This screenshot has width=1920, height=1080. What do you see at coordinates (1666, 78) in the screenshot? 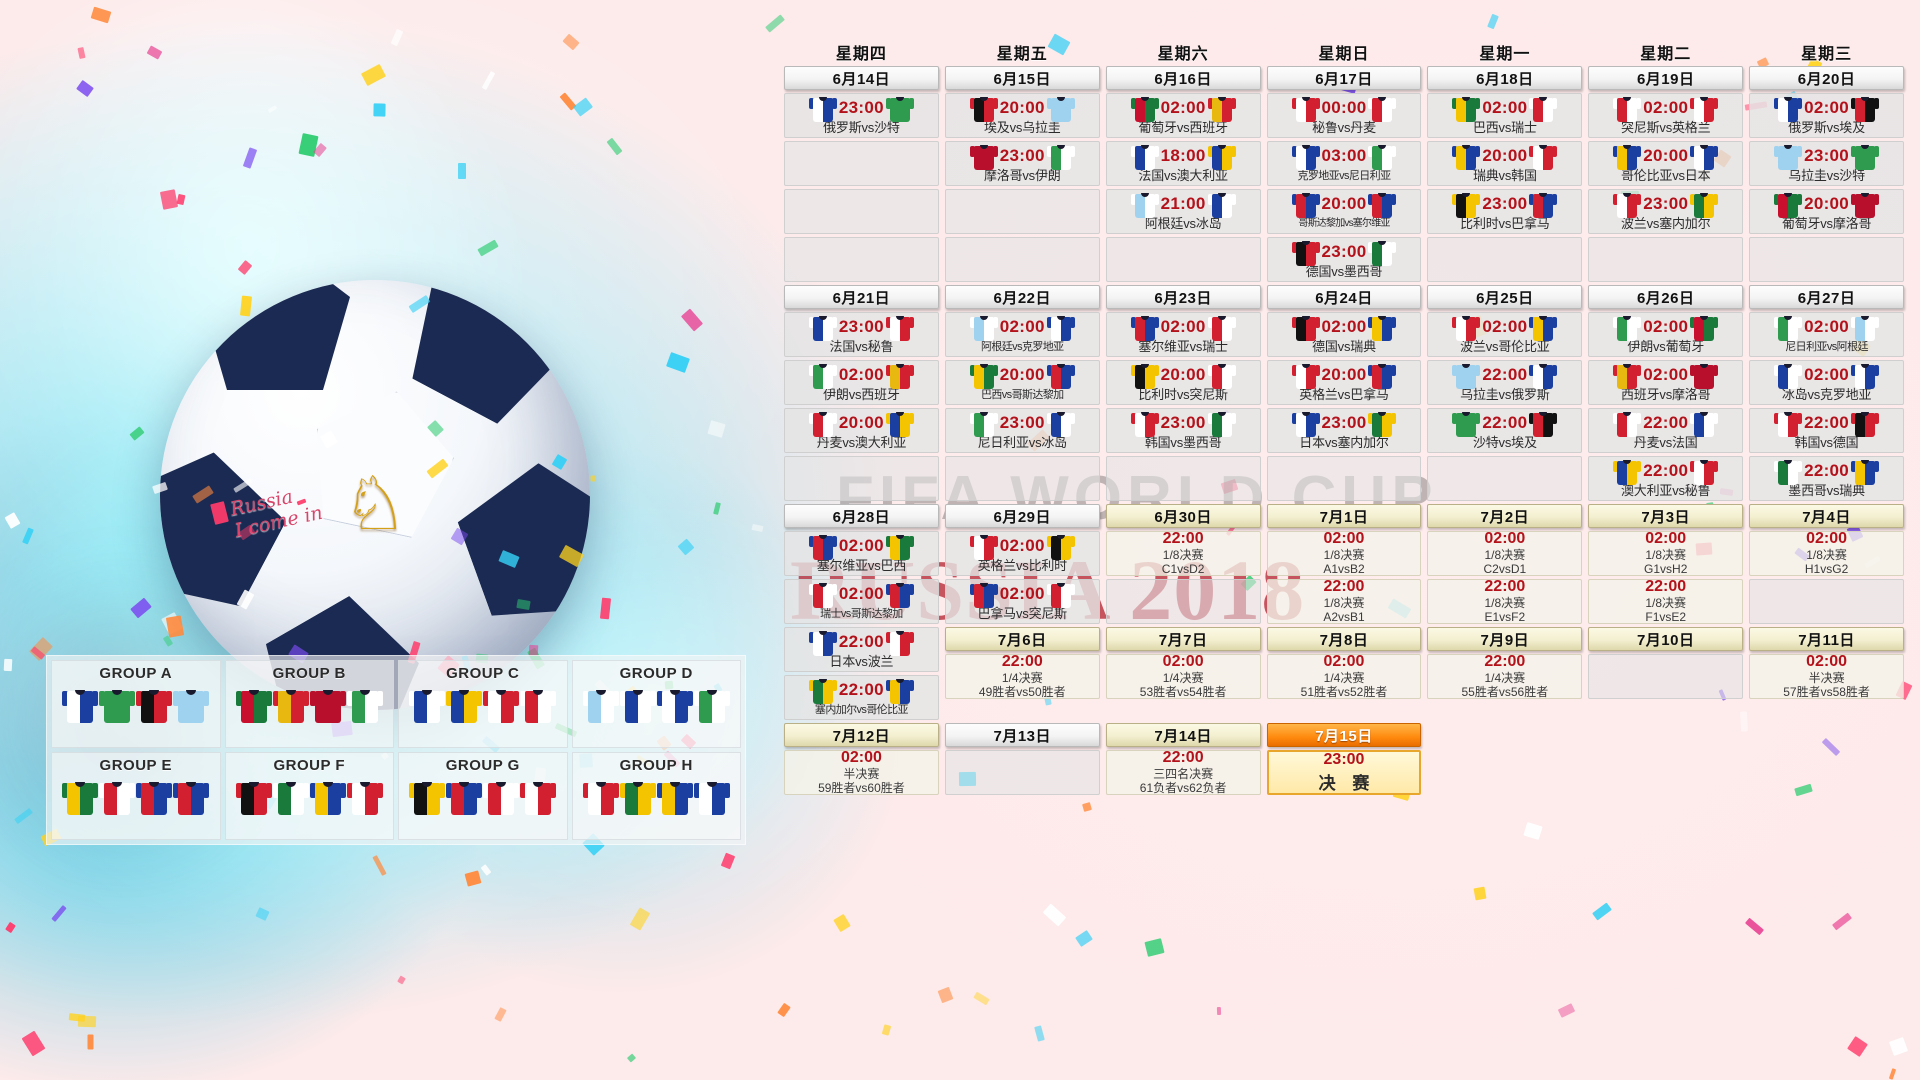
I see `day-header: 6月19日` at bounding box center [1666, 78].